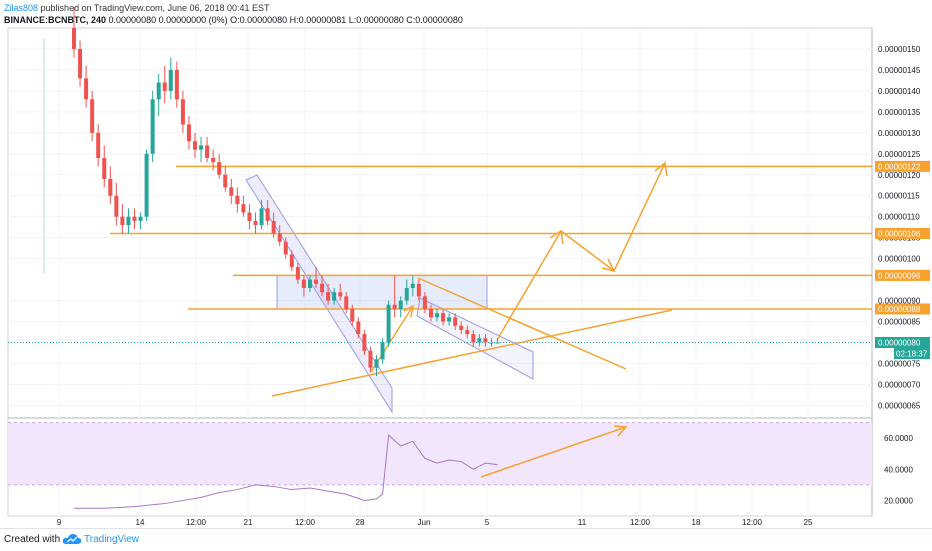  What do you see at coordinates (472, 353) in the screenshot?
I see `rising-trendline` at bounding box center [472, 353].